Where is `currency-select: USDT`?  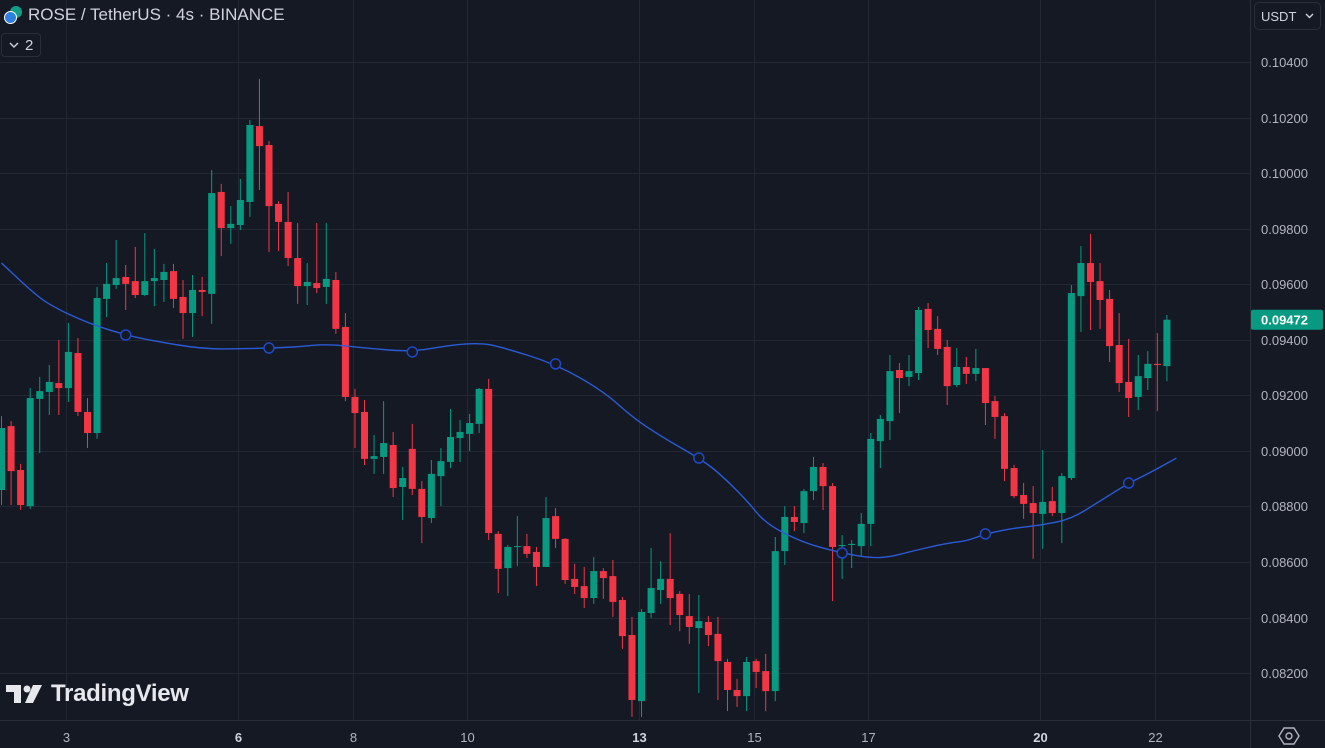 currency-select: USDT is located at coordinates (1287, 16).